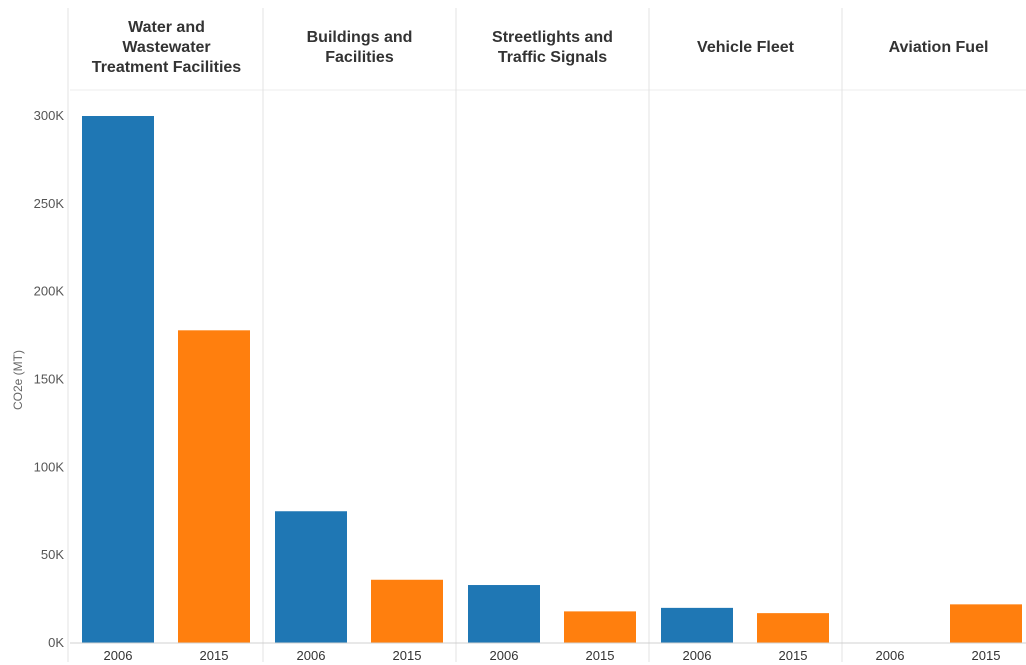 The image size is (1026, 665). Describe the element at coordinates (18, 380) in the screenshot. I see `y-axis-title: CO2e (MT)` at that location.